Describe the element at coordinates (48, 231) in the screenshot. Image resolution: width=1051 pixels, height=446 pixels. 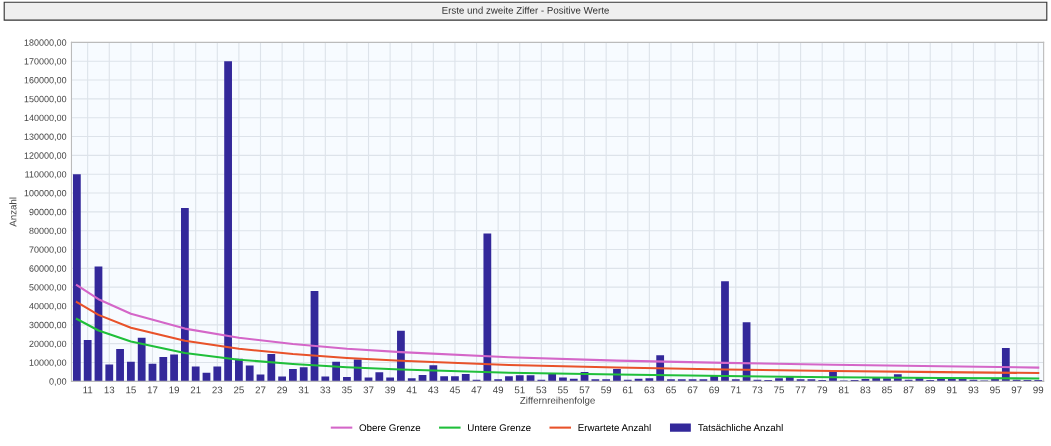
I see `y-tick-label: 80000,00` at that location.